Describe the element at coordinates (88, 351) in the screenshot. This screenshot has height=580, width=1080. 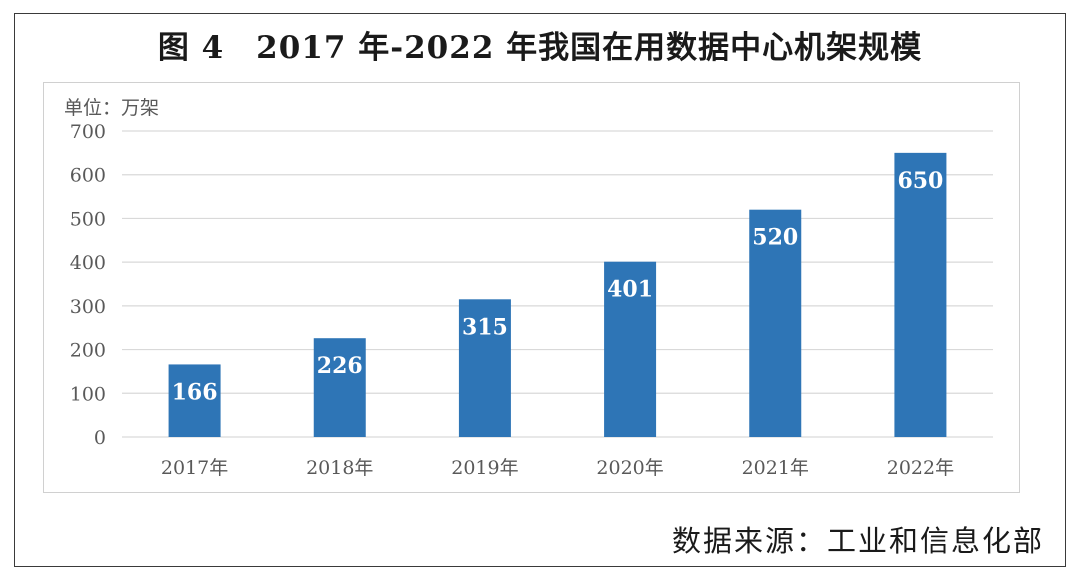
I see `y-tick-label: 200` at that location.